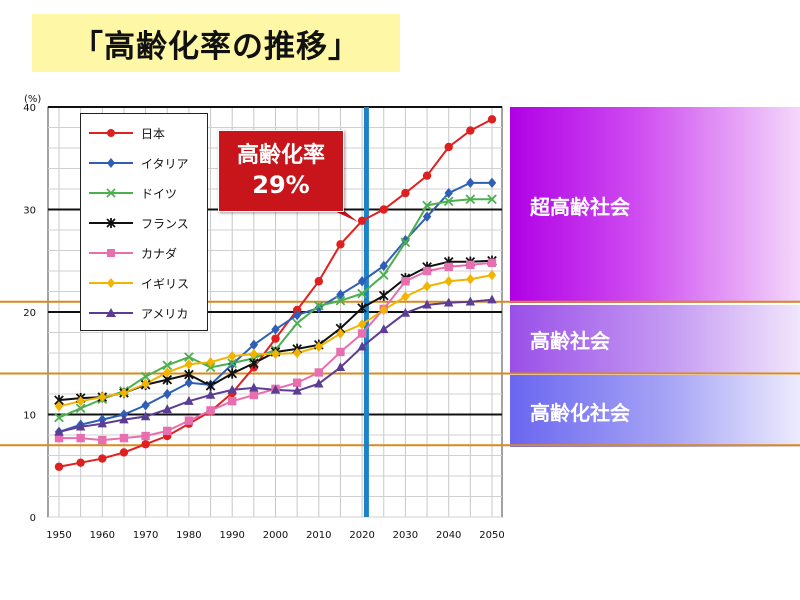 The image size is (800, 600). I want to click on title-box: 「高齢化率の推移」, so click(216, 43).